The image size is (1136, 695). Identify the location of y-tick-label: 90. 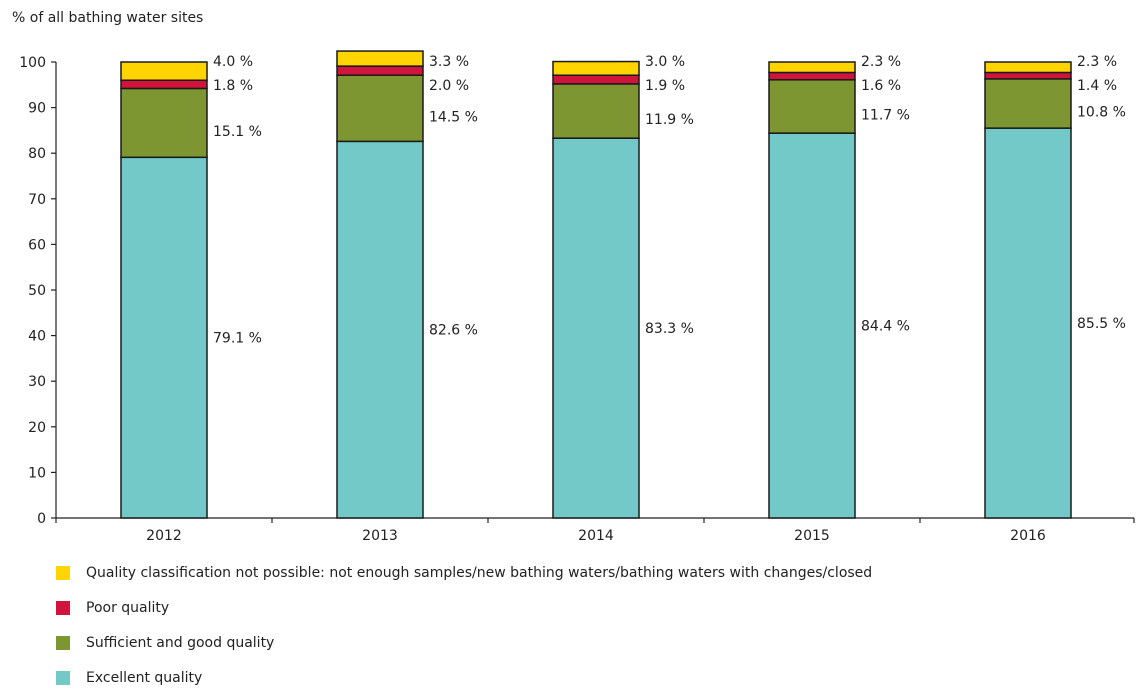
(37, 109).